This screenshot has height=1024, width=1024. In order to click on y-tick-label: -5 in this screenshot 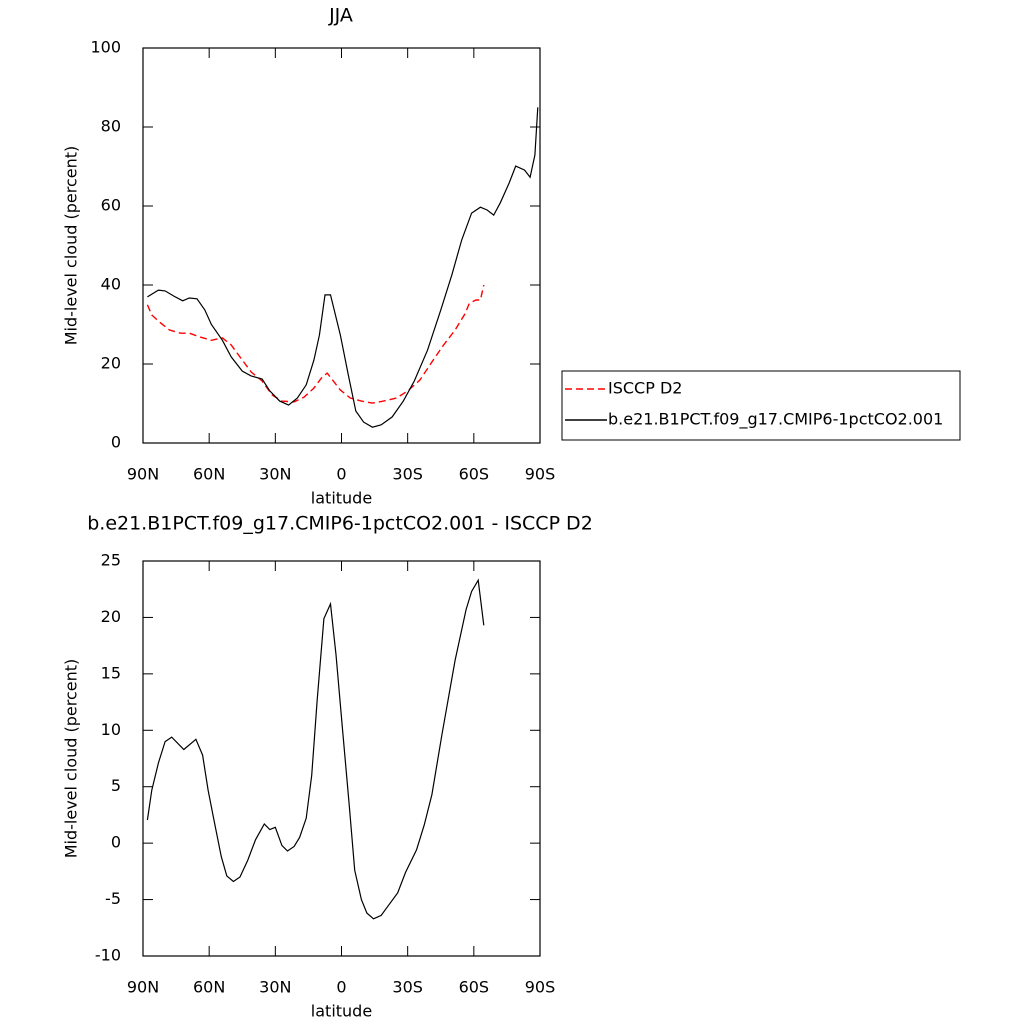, I will do `click(113, 898)`.